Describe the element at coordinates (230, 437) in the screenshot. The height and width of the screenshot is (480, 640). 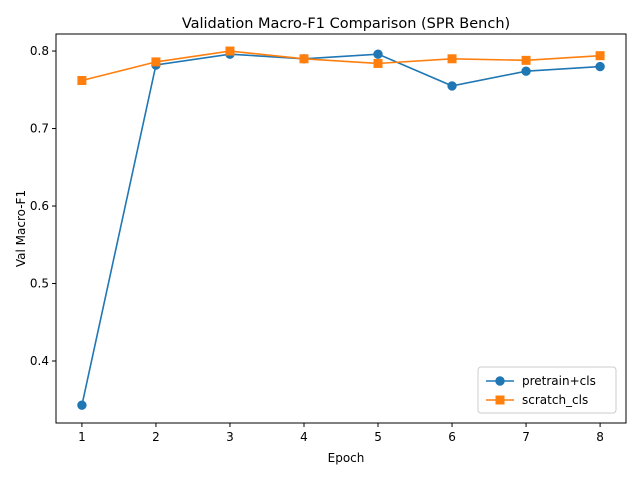
I see `x-tick-label: 3` at that location.